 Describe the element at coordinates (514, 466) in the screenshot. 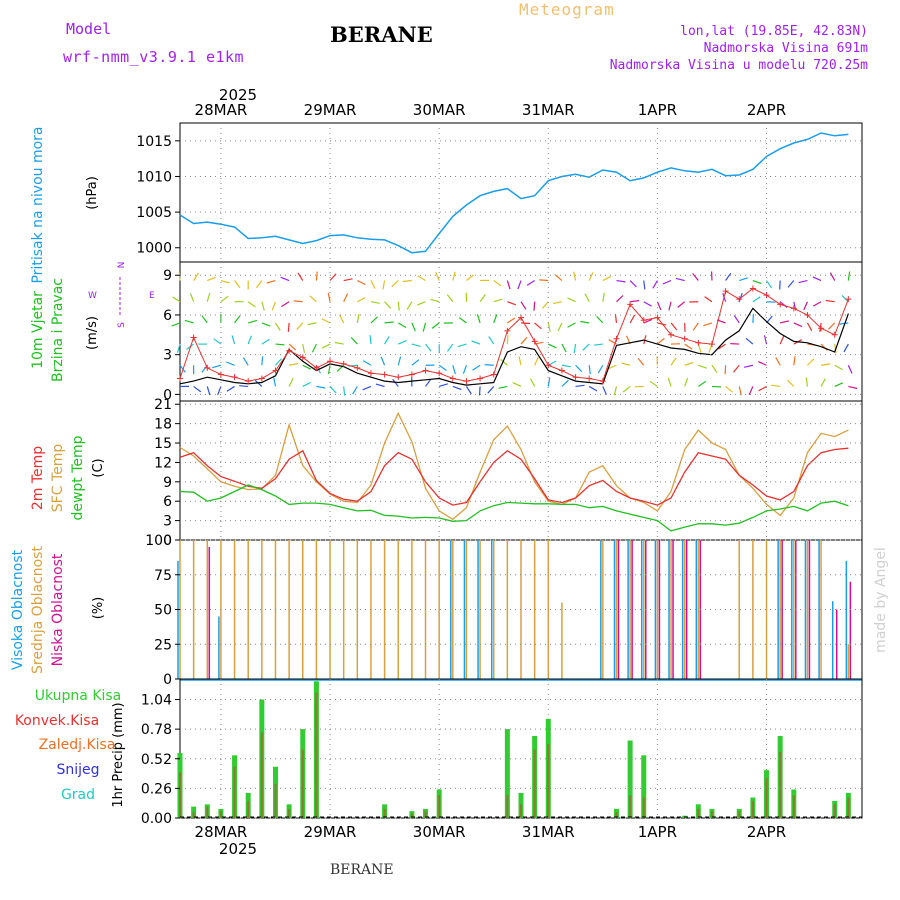

I see `sfc-temp-line` at that location.